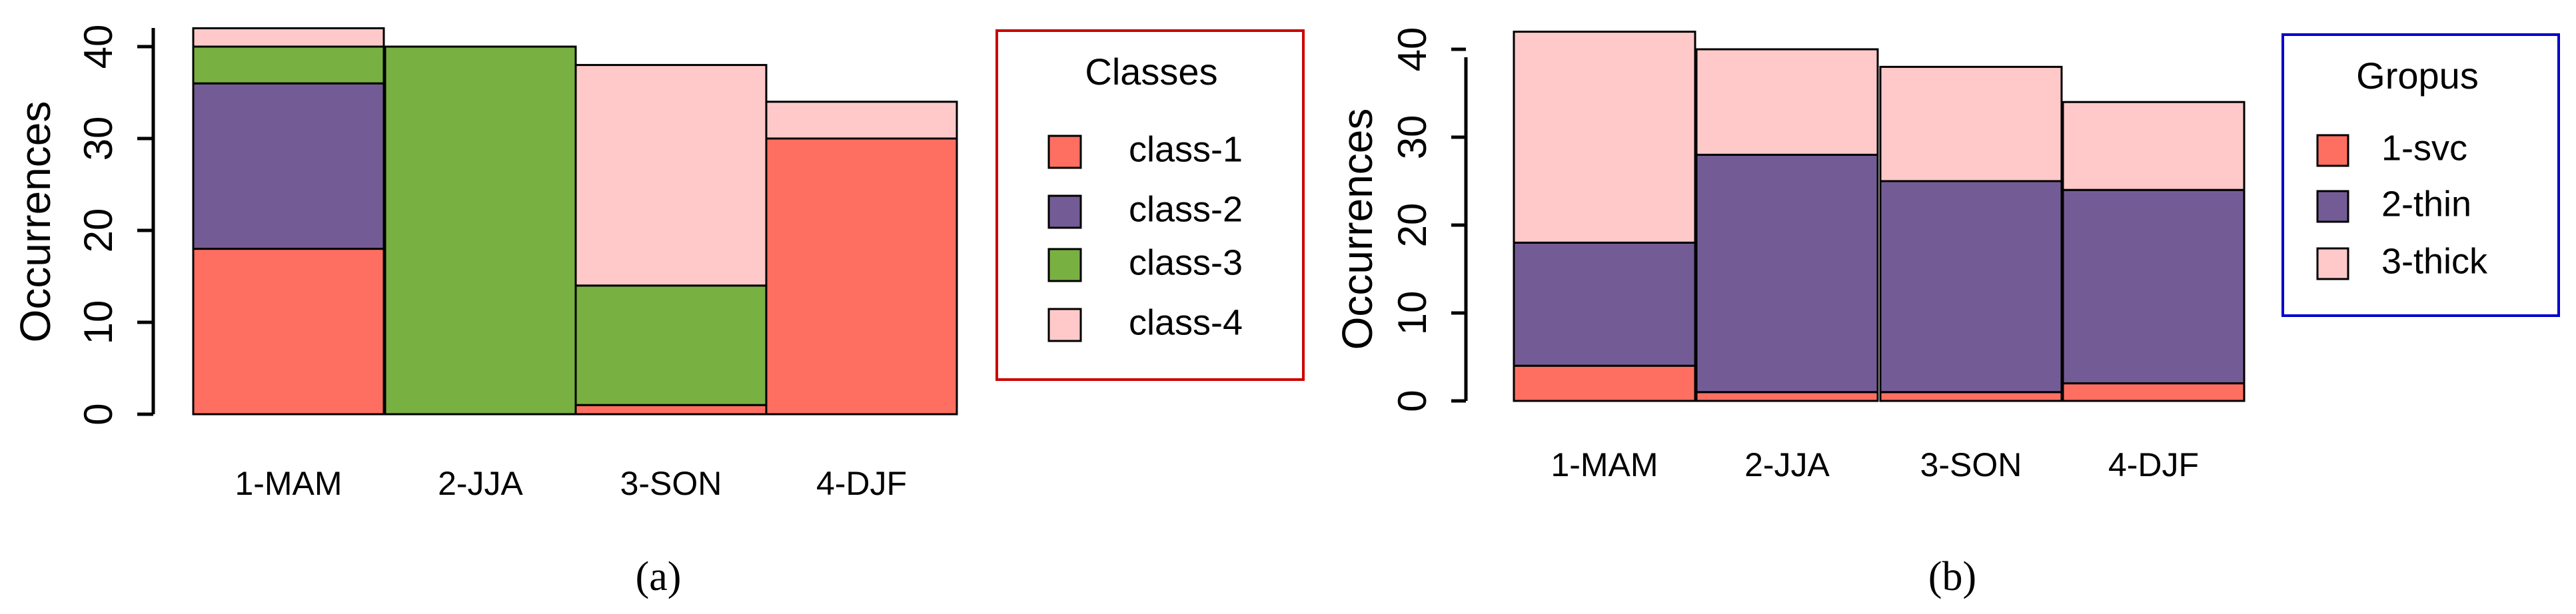 This screenshot has height=614, width=2576. Describe the element at coordinates (289, 37) in the screenshot. I see `bar-class-4-1-MAM` at that location.